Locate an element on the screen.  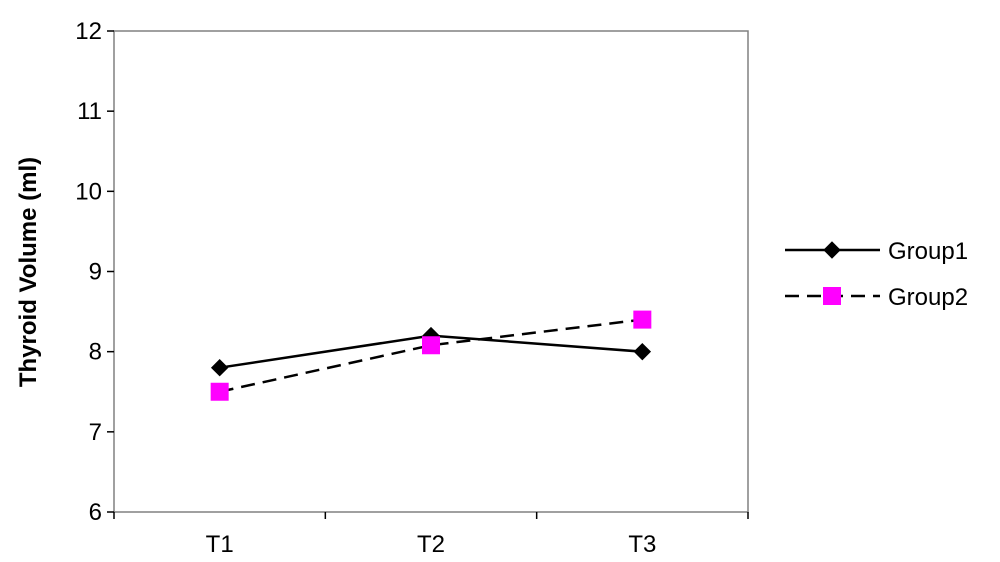
y-tick-label: 9 is located at coordinates (95, 272).